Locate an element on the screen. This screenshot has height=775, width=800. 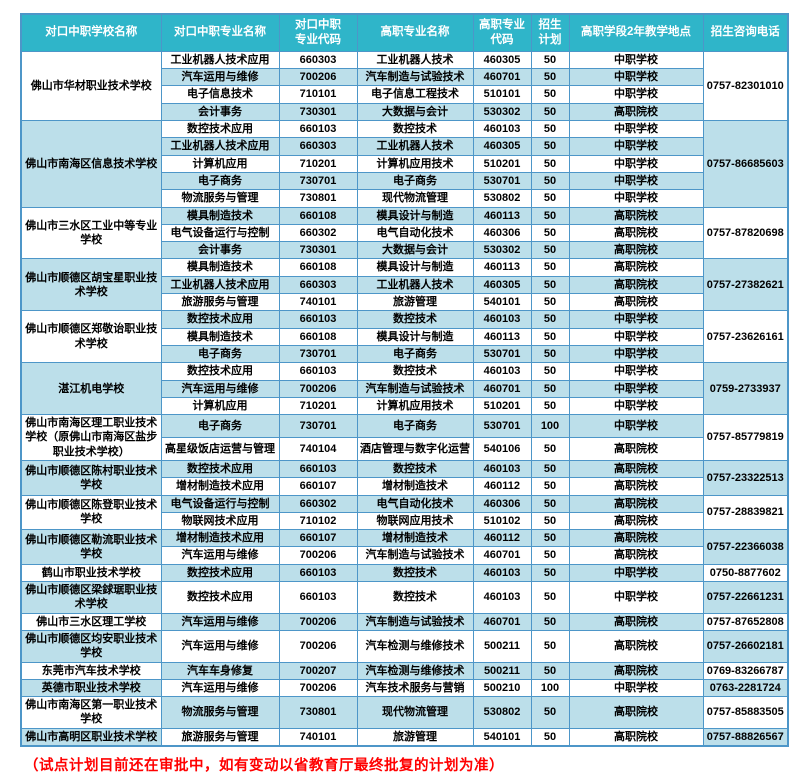
higher-code-cell: 460113 is located at coordinates (502, 336).